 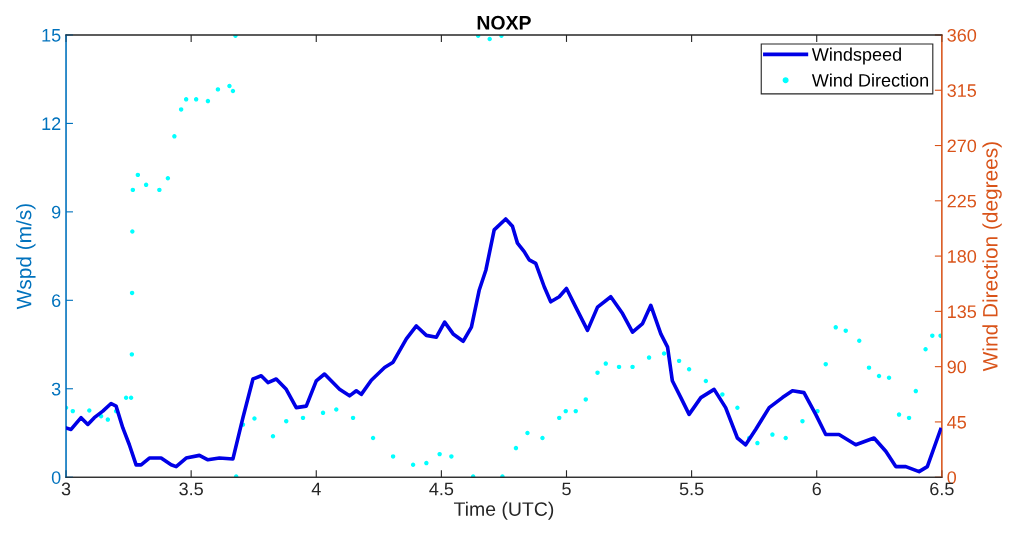 What do you see at coordinates (962, 312) in the screenshot?
I see `y2-tick-label: 135` at bounding box center [962, 312].